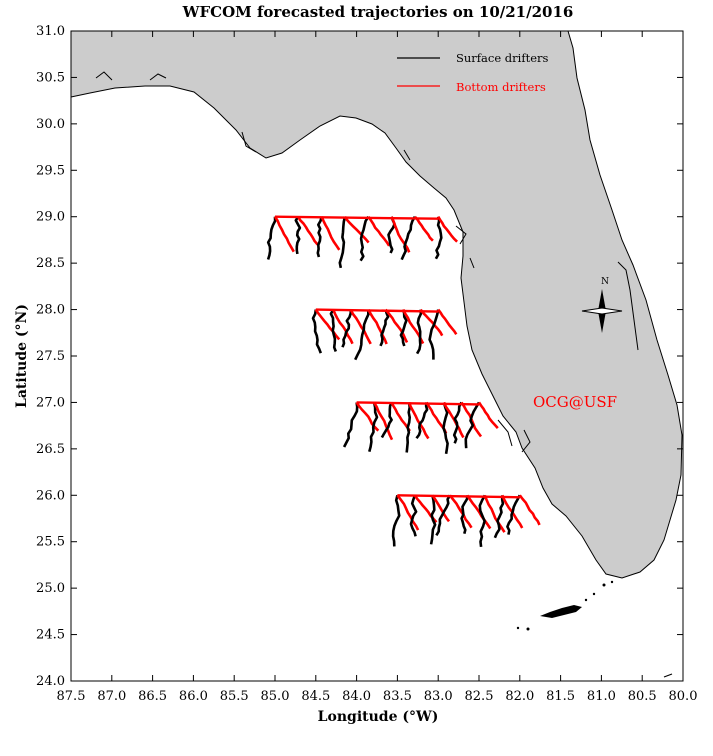  Describe the element at coordinates (50, 495) in the screenshot. I see `y-tick-label: 26.0` at that location.